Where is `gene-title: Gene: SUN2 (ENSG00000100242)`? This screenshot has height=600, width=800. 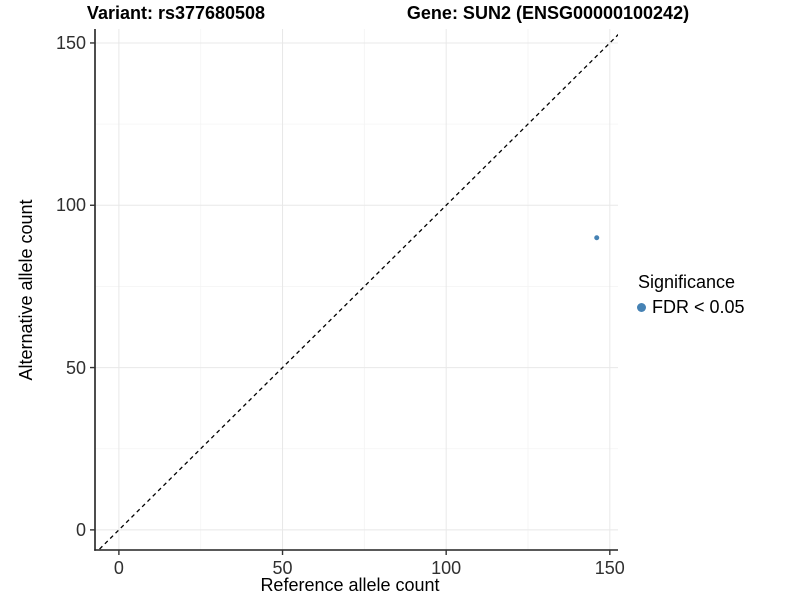
gene-title: Gene: SUN2 (ENSG00000100242) is located at coordinates (548, 13).